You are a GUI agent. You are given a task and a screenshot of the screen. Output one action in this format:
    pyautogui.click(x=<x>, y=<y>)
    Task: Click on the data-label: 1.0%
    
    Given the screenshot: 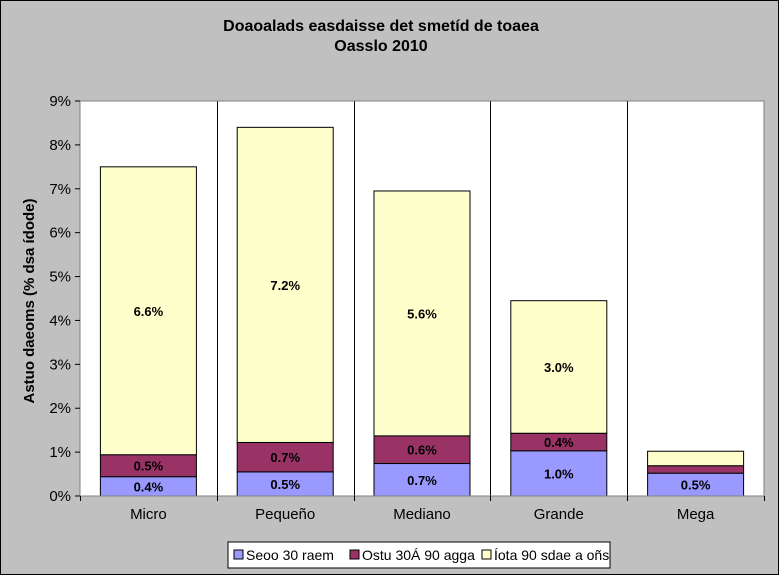 What is the action you would take?
    pyautogui.click(x=559, y=473)
    